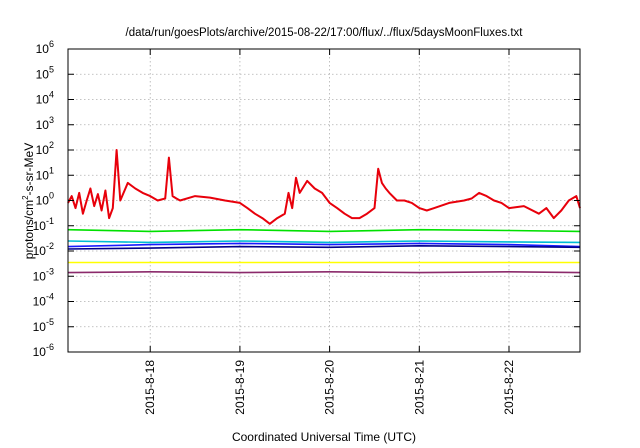 The image size is (640, 448). I want to click on y-tick-label: 10⁻⁵, so click(43, 325).